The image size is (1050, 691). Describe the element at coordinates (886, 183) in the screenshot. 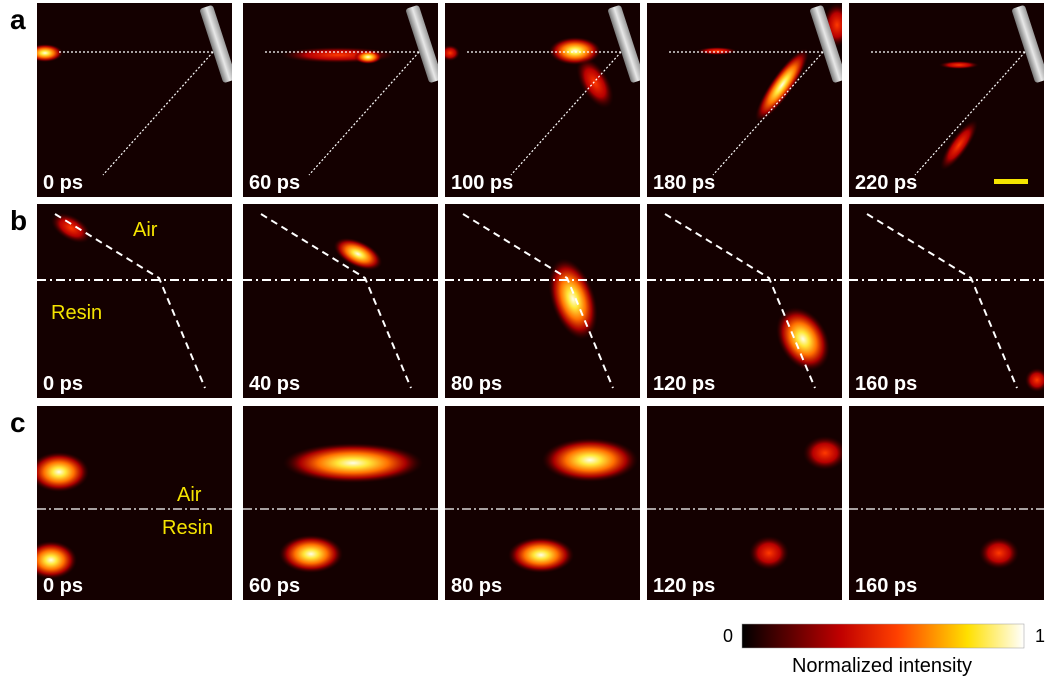

I see `time-label: 220 ps` at that location.